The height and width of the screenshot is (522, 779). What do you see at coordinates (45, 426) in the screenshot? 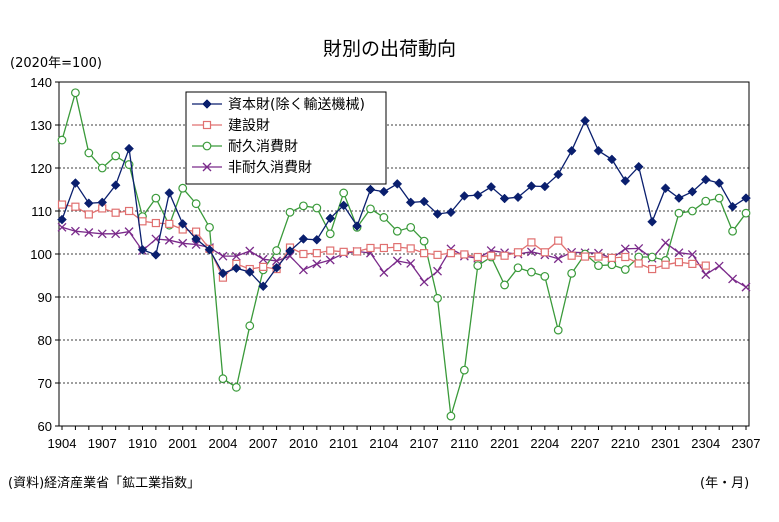
I see `y-tick-label: 60` at bounding box center [45, 426].